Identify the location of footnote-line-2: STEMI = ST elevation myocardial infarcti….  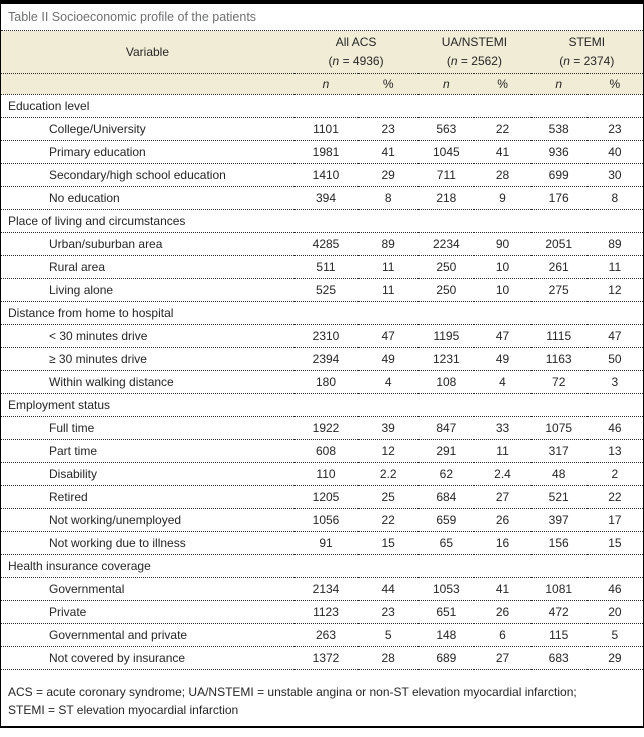
(123, 709).